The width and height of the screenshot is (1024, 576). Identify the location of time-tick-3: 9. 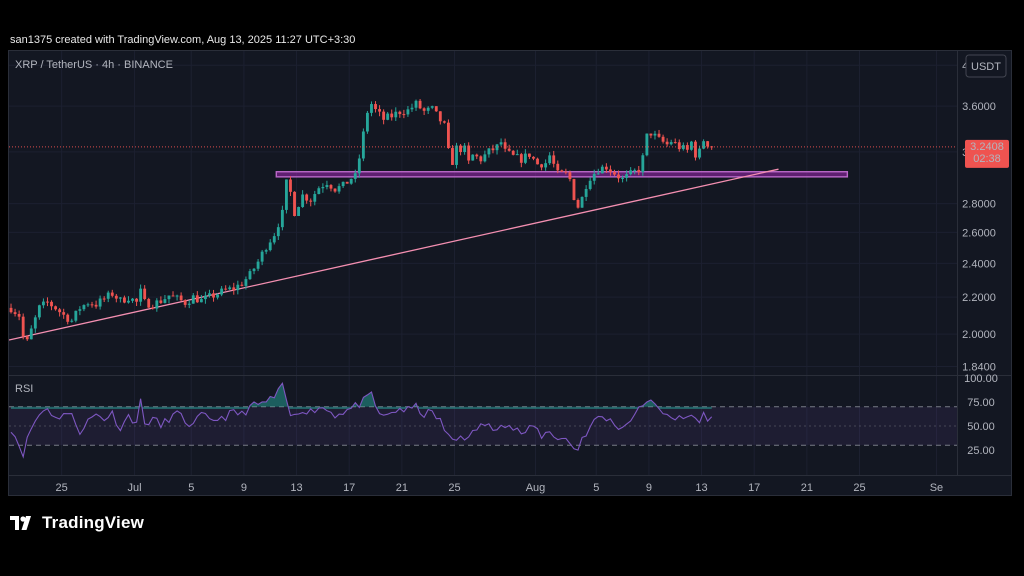
(244, 488).